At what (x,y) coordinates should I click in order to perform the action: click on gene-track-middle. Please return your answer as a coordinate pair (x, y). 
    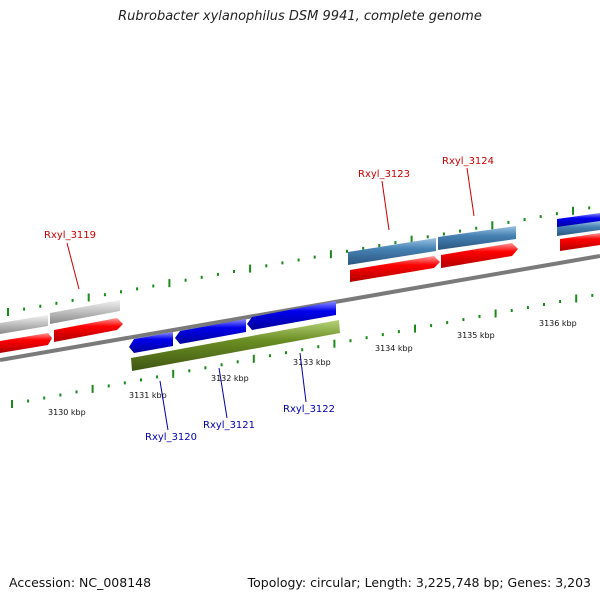
    Looking at the image, I should click on (234, 336).